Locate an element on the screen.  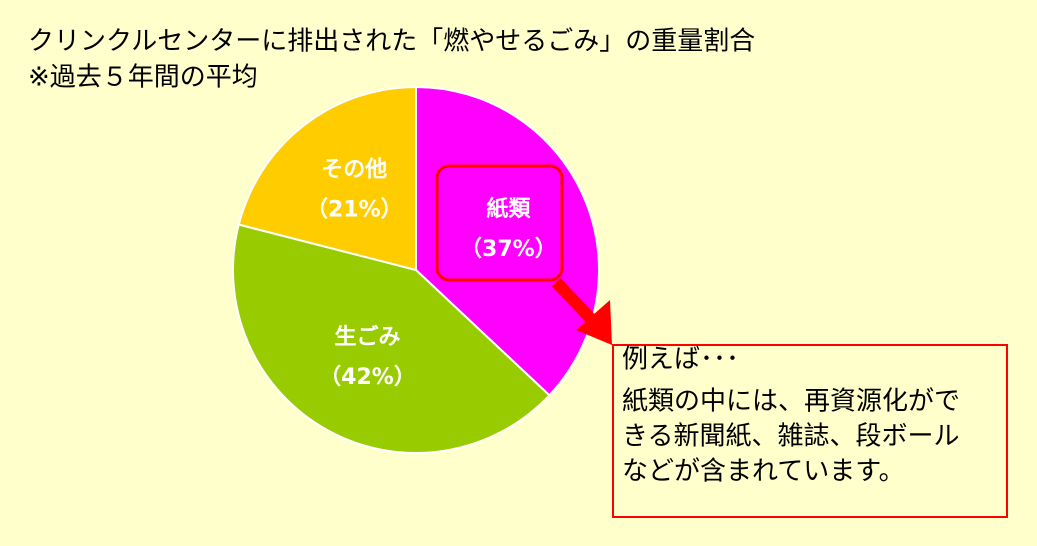
callout-line: などが含まれています。 is located at coordinates (763, 472).